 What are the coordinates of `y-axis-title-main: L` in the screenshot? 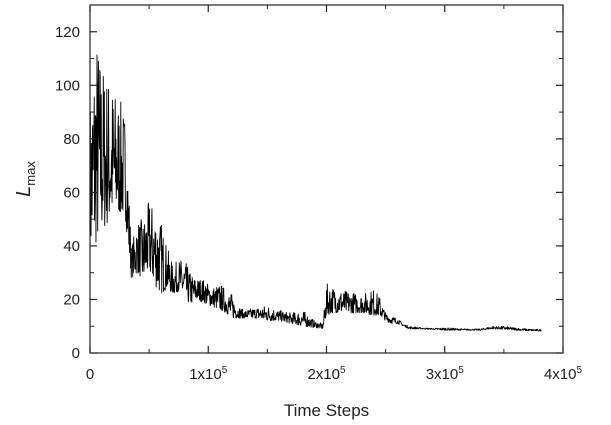 It's located at (24, 191).